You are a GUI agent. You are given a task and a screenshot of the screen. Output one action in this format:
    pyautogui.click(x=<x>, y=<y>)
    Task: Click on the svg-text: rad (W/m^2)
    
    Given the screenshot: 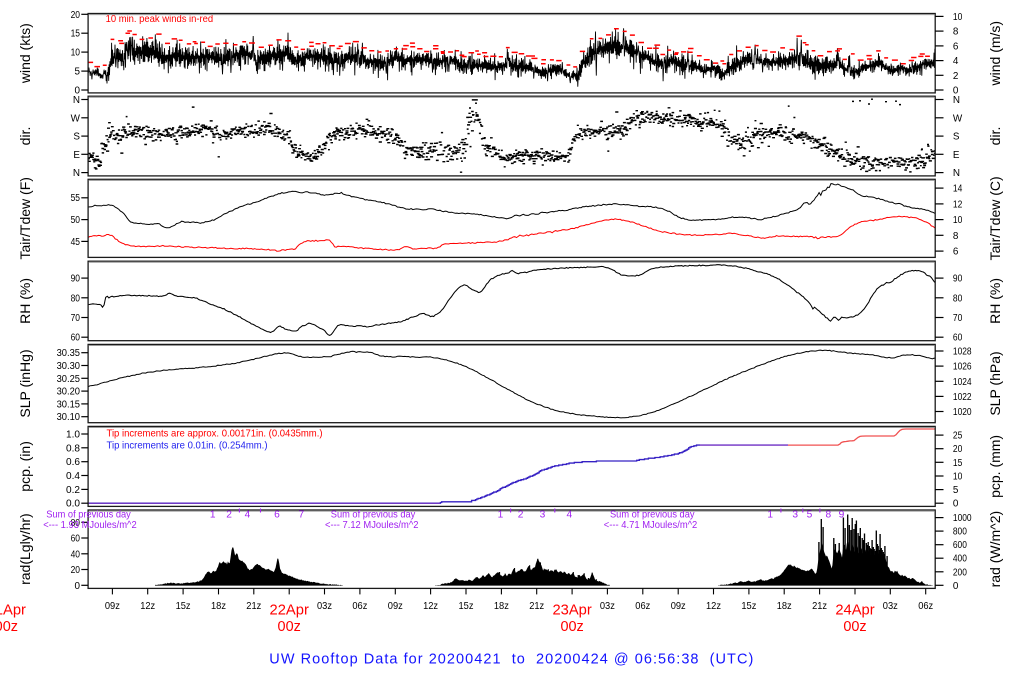 What is the action you would take?
    pyautogui.click(x=995, y=549)
    